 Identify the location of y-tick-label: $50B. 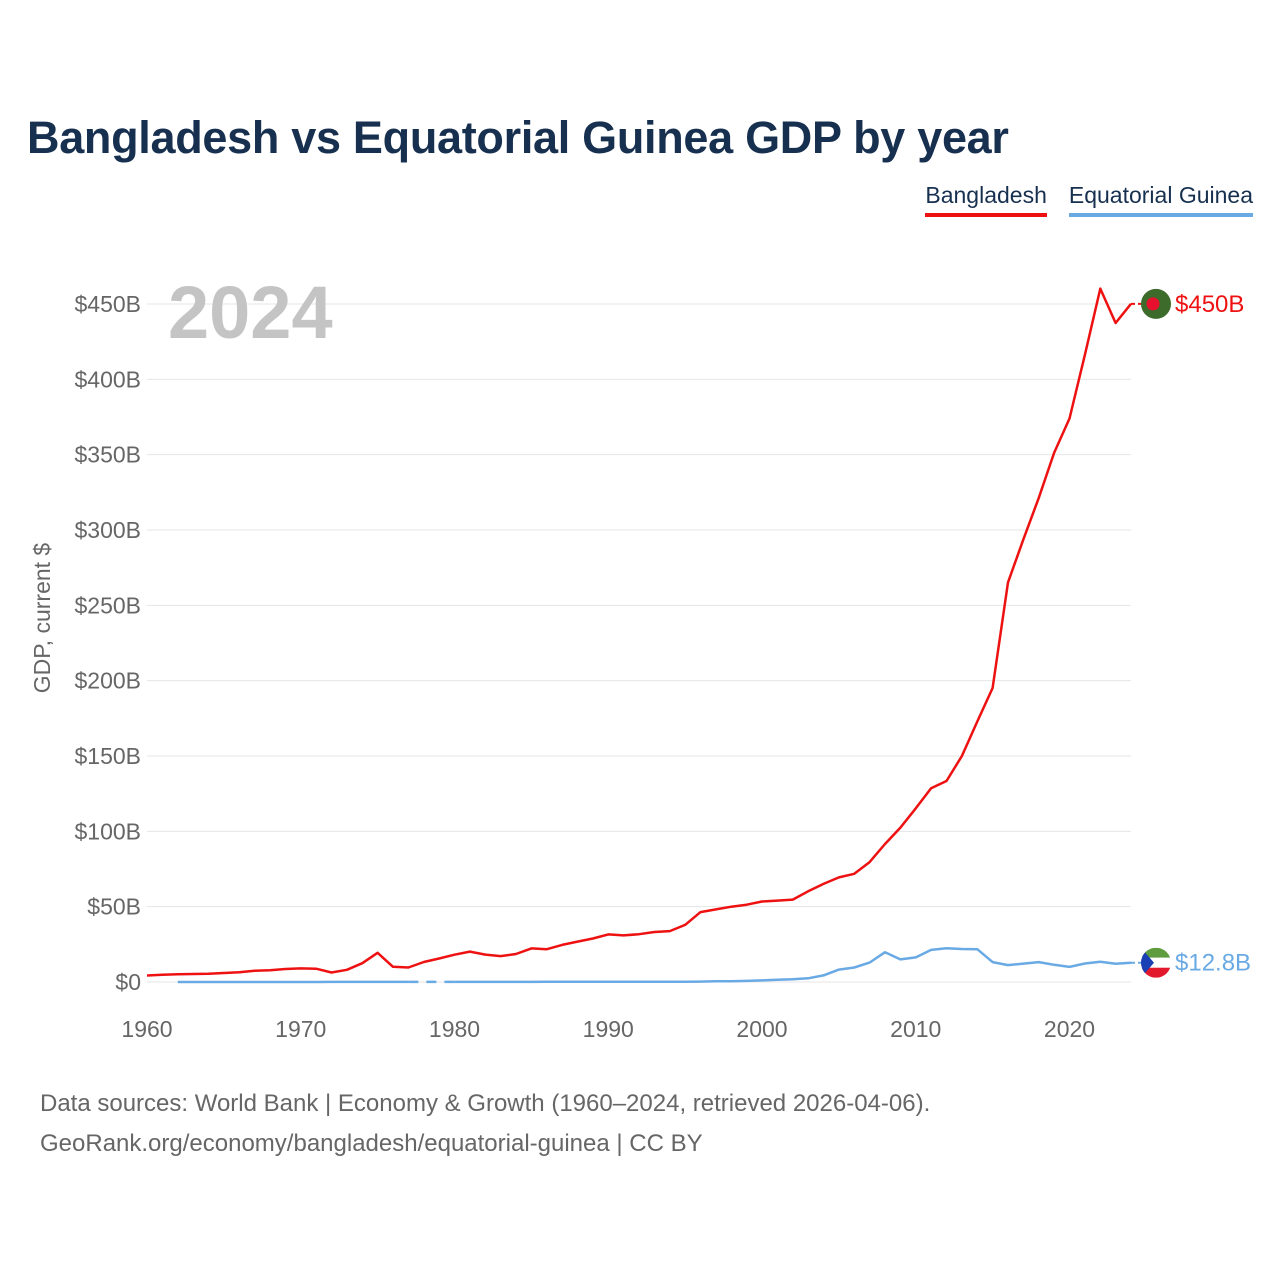
(114, 907).